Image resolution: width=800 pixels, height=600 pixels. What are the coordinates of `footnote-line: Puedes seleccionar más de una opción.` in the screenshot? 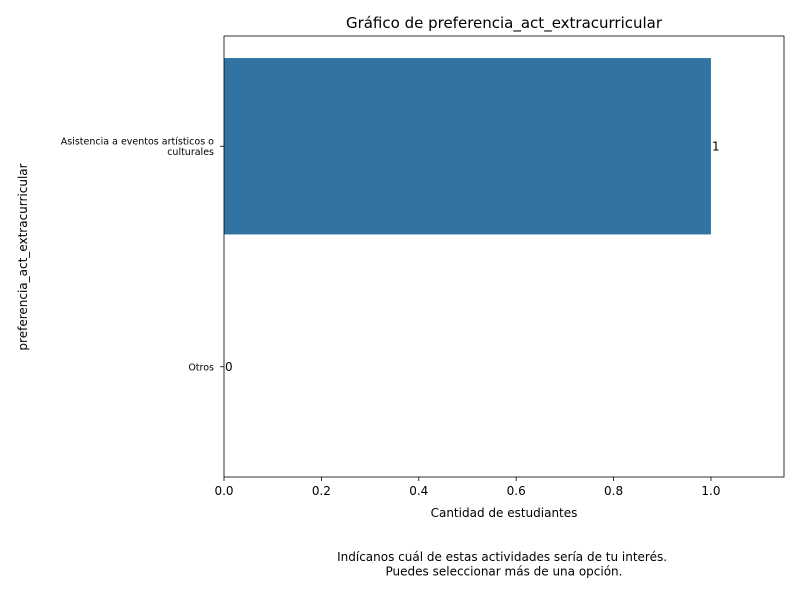 It's located at (504, 572).